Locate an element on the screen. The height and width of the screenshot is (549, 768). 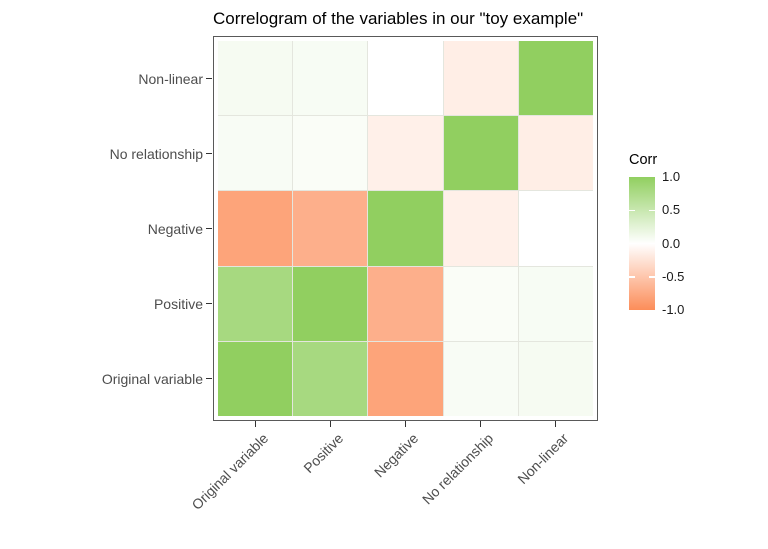
y-axis-label: Negative is located at coordinates (175, 228).